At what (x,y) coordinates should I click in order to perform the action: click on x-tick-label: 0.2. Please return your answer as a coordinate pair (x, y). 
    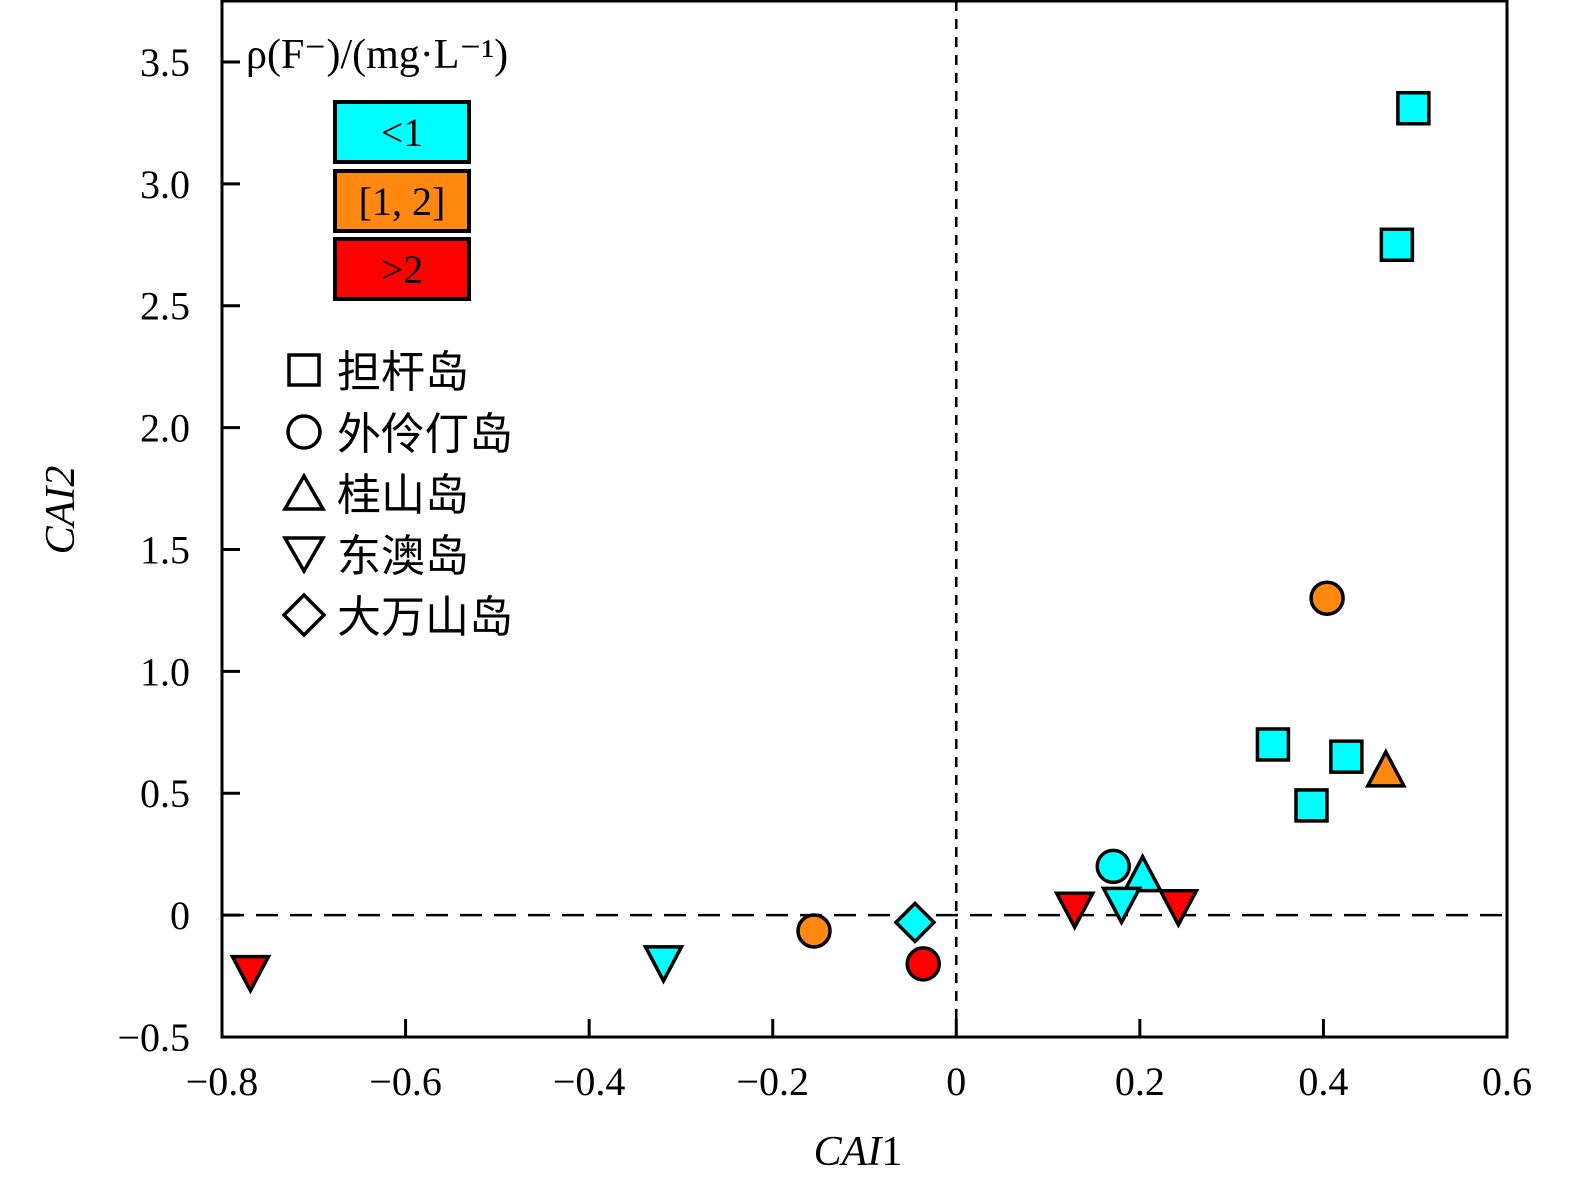
    Looking at the image, I should click on (1140, 1081).